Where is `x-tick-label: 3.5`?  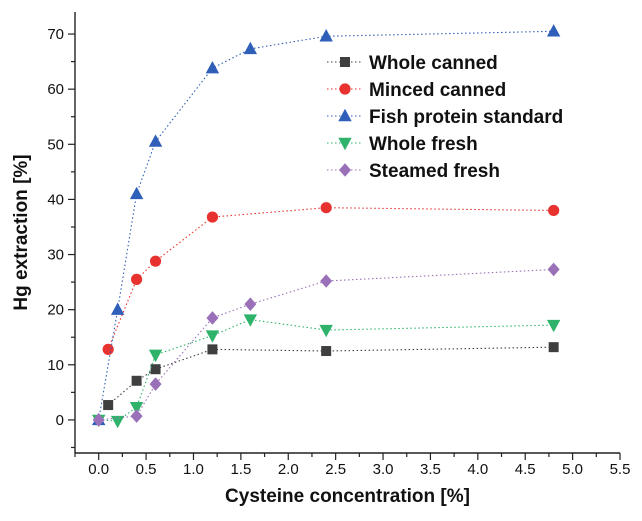 x-tick-label: 3.5 is located at coordinates (430, 469).